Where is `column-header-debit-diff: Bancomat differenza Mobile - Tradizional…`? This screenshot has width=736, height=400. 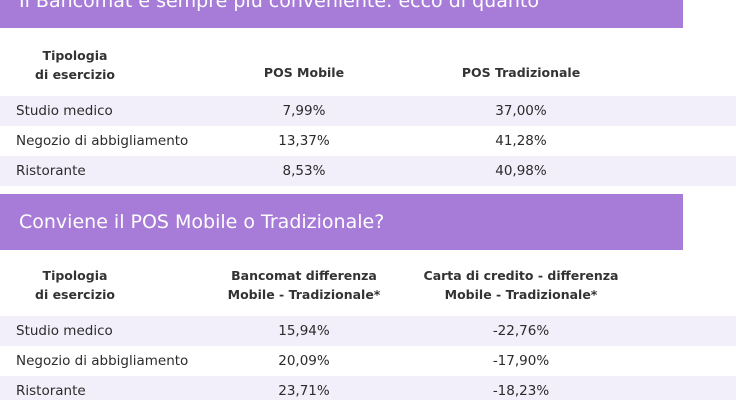 column-header-debit-diff: Bancomat differenza Mobile - Tradizional… is located at coordinates (304, 285).